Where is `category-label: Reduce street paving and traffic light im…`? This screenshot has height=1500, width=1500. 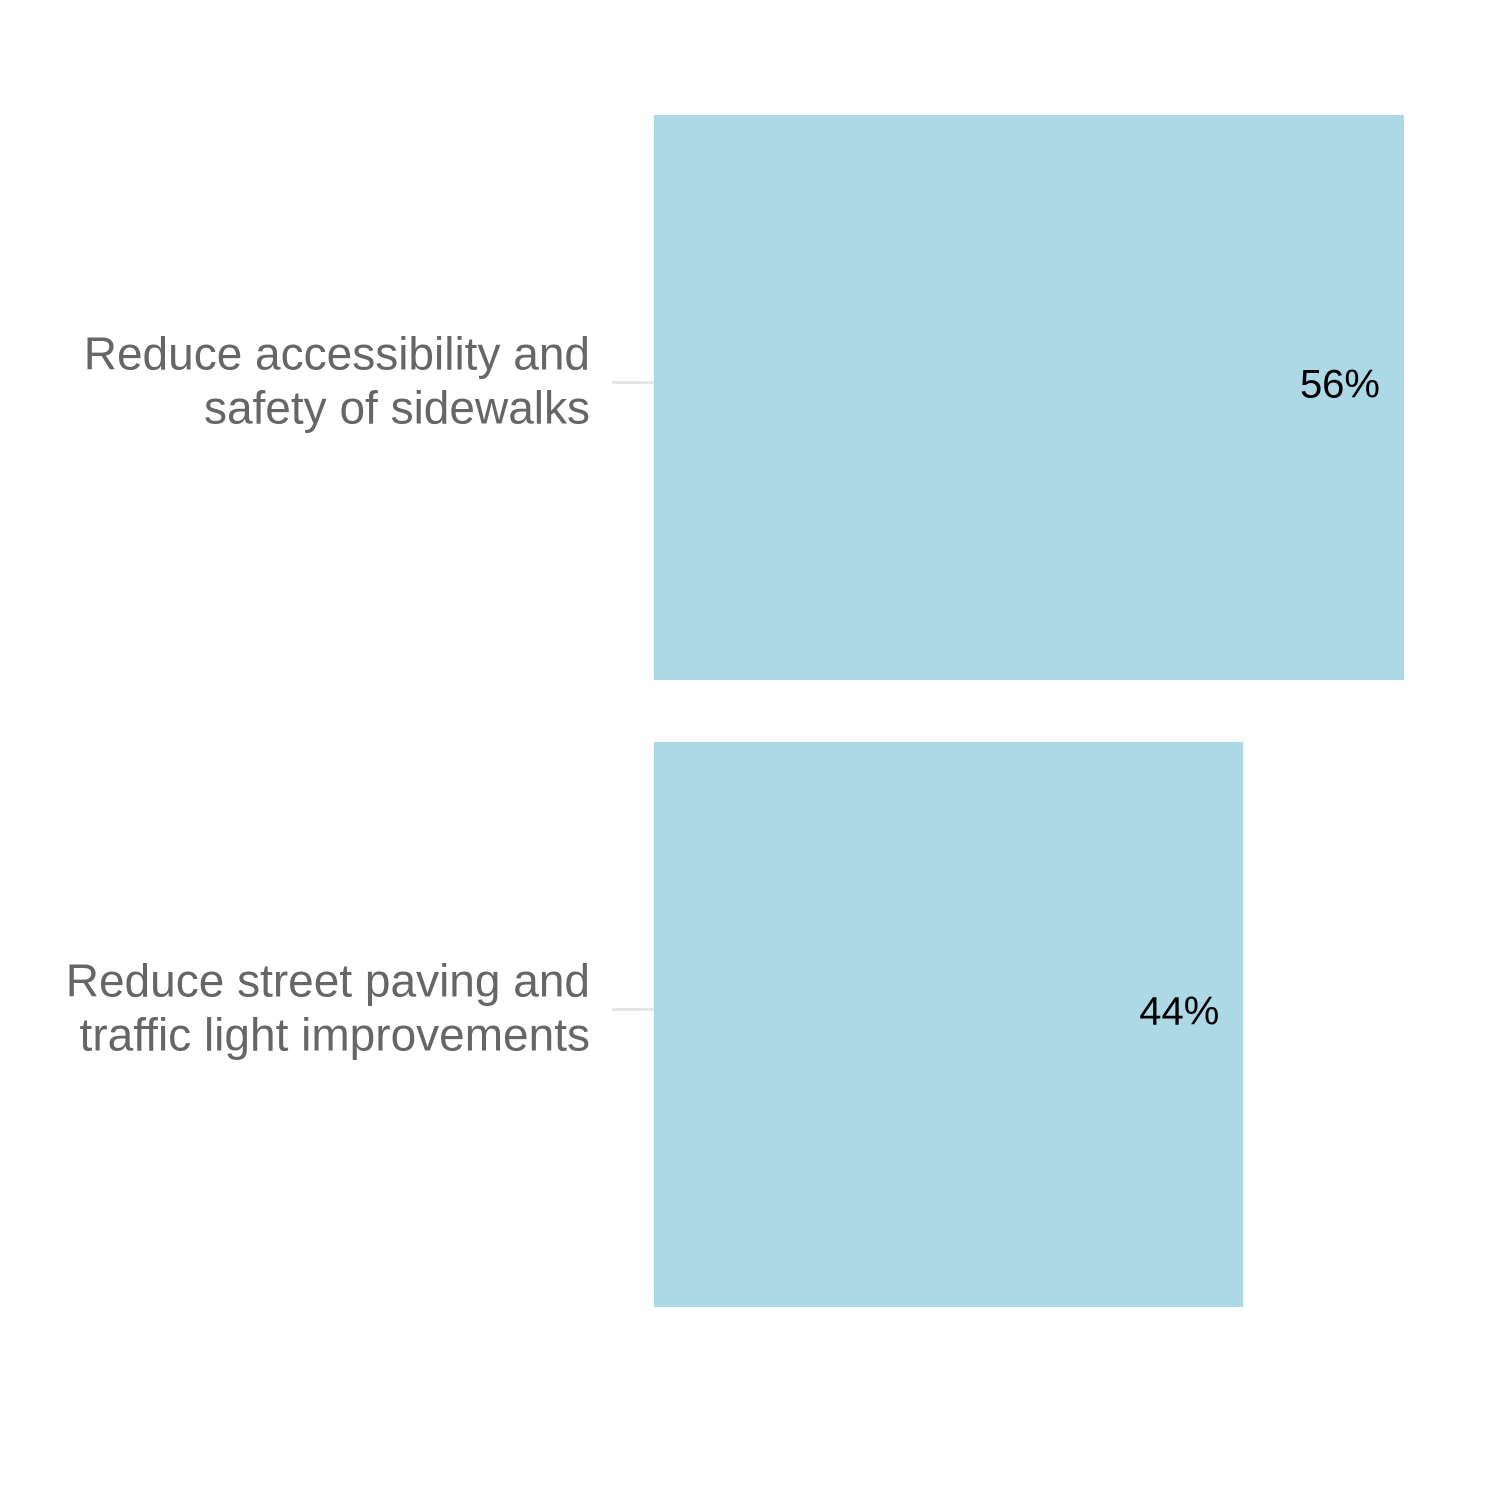
category-label: Reduce street paving and traffic light im… is located at coordinates (328, 1008).